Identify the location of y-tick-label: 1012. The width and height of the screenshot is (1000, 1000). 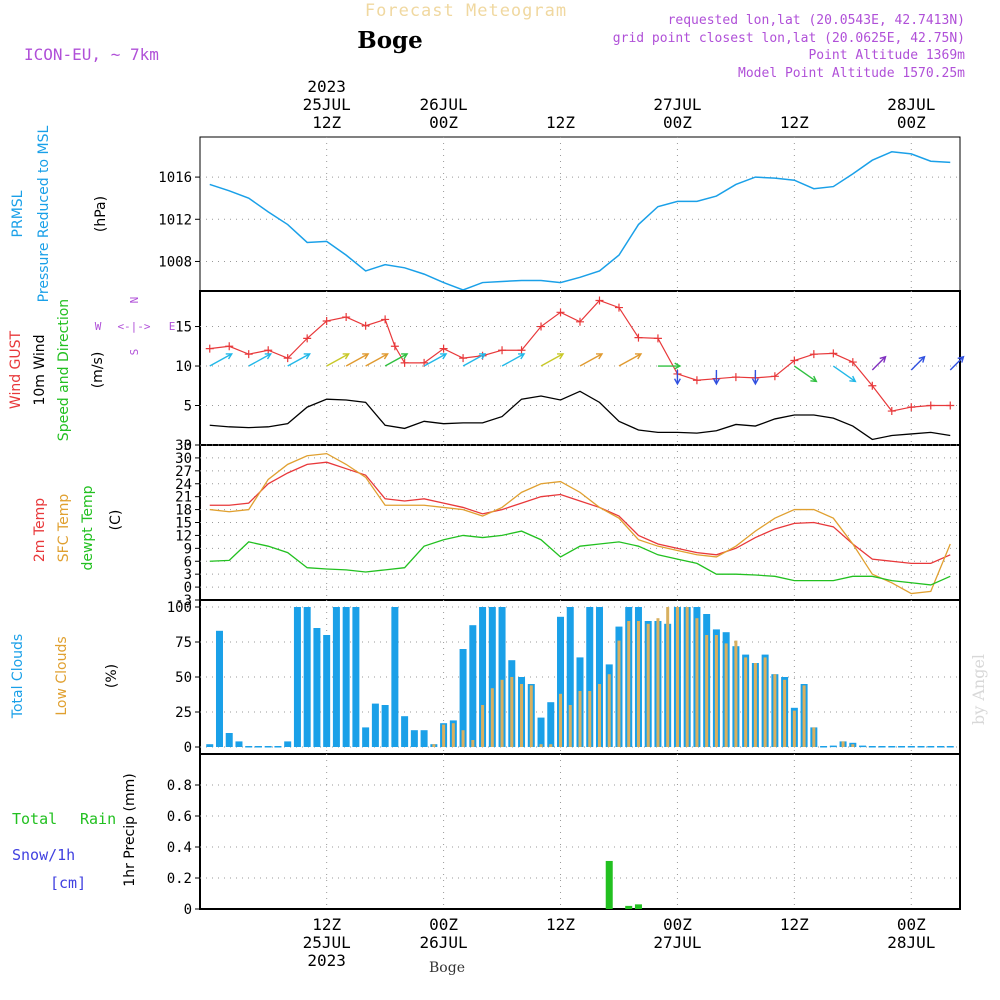
(175, 220).